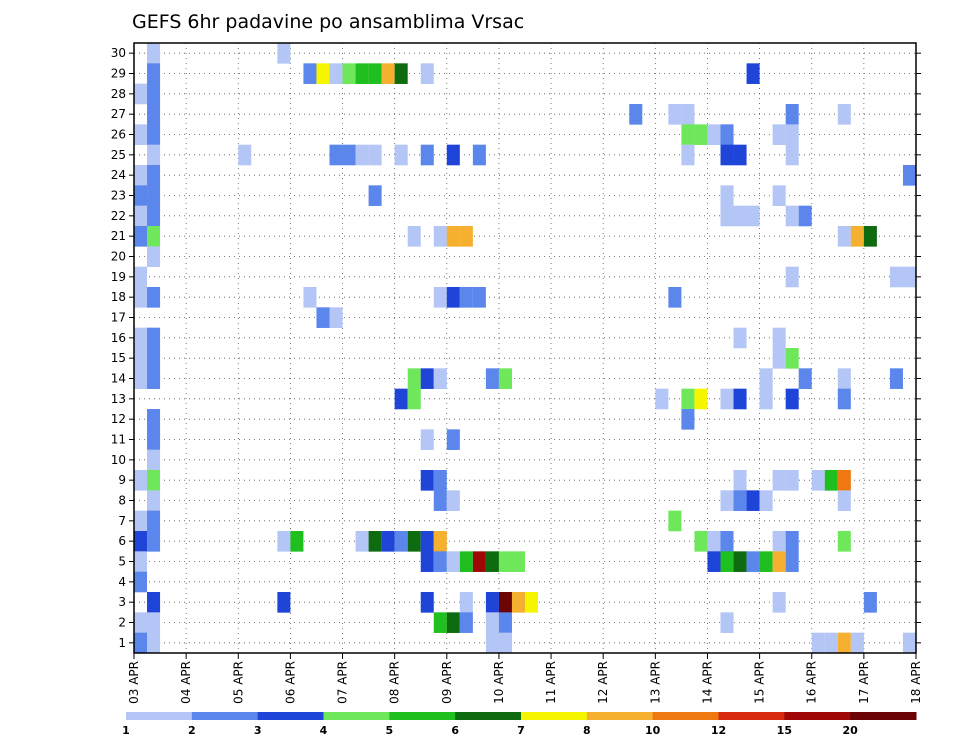 This screenshot has height=742, width=960. What do you see at coordinates (603, 682) in the screenshot?
I see `x-tick-label: 12 APR` at bounding box center [603, 682].